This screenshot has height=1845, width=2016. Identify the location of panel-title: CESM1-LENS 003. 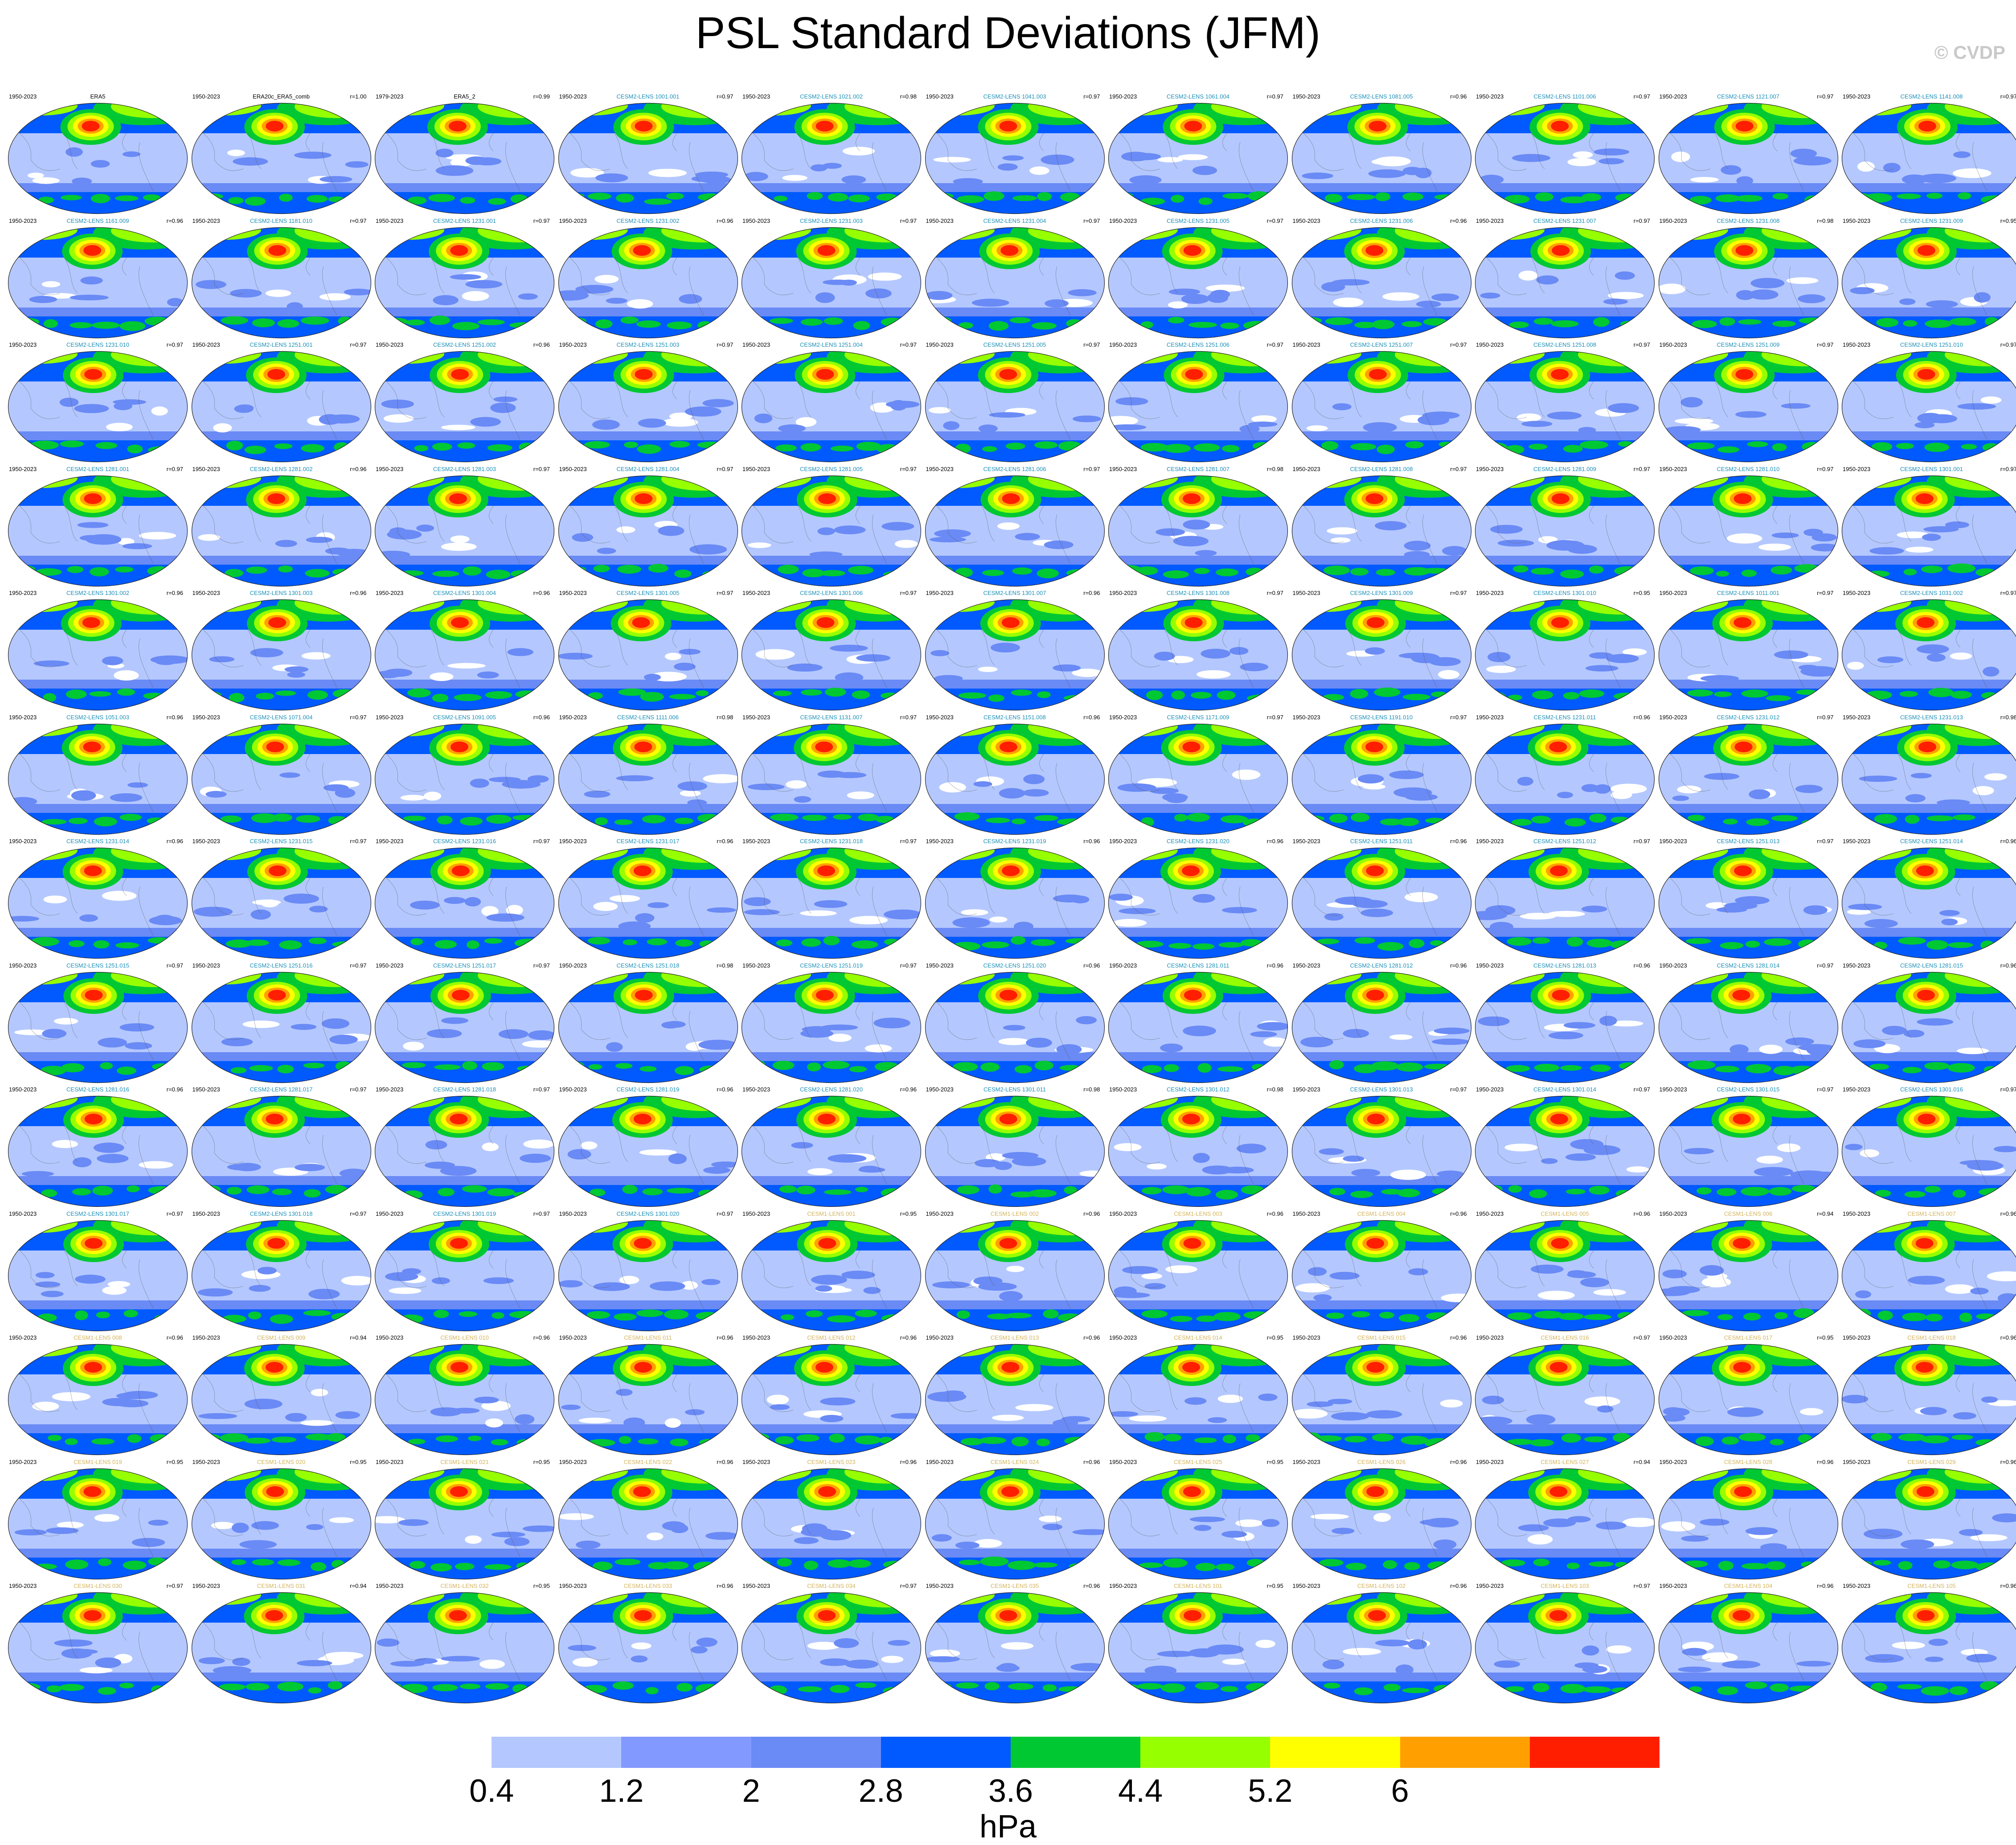
(1198, 1214).